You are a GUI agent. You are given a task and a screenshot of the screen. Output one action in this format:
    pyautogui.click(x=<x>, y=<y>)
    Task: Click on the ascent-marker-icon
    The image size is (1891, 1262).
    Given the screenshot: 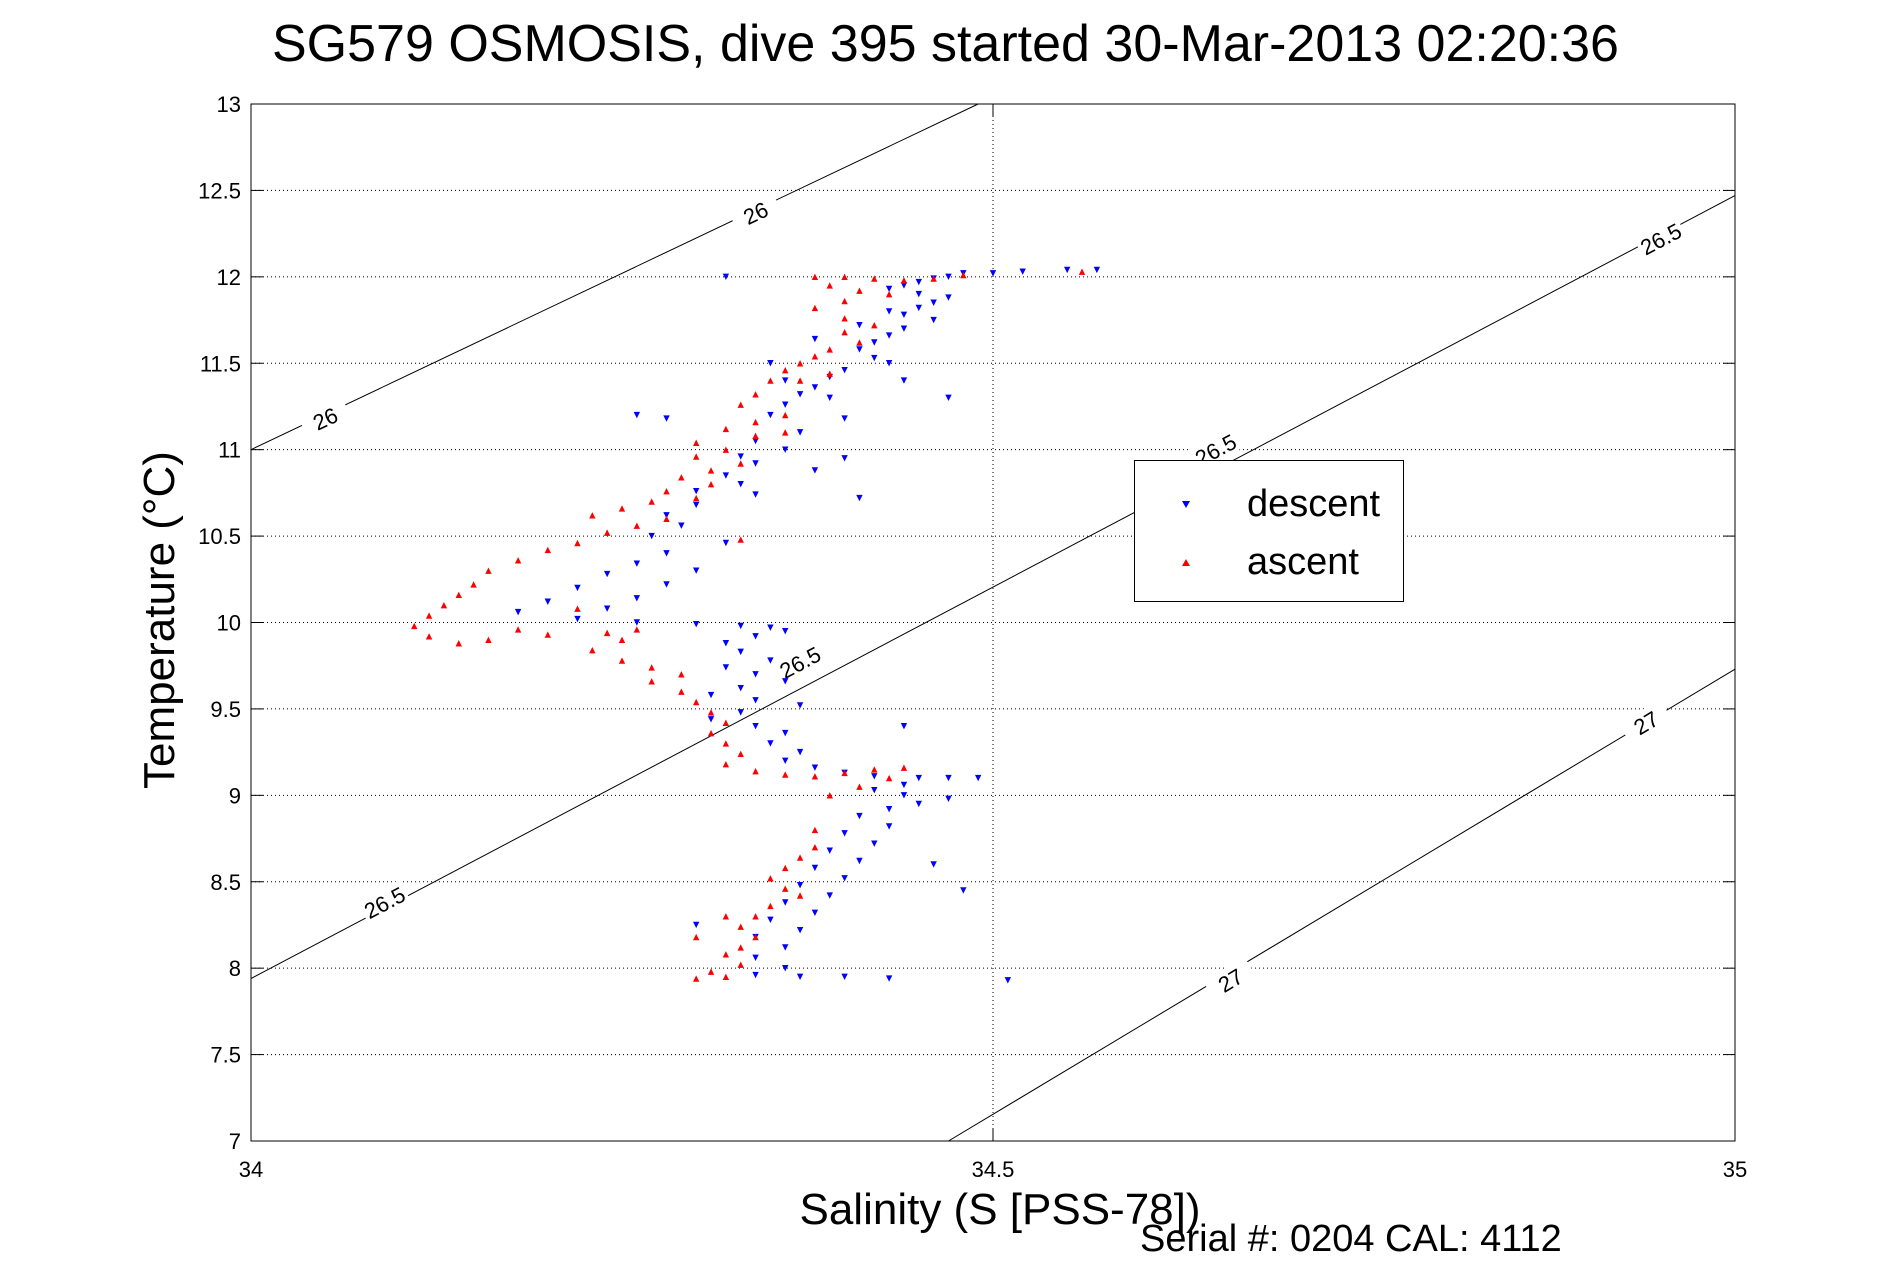 What is the action you would take?
    pyautogui.click(x=1186, y=562)
    